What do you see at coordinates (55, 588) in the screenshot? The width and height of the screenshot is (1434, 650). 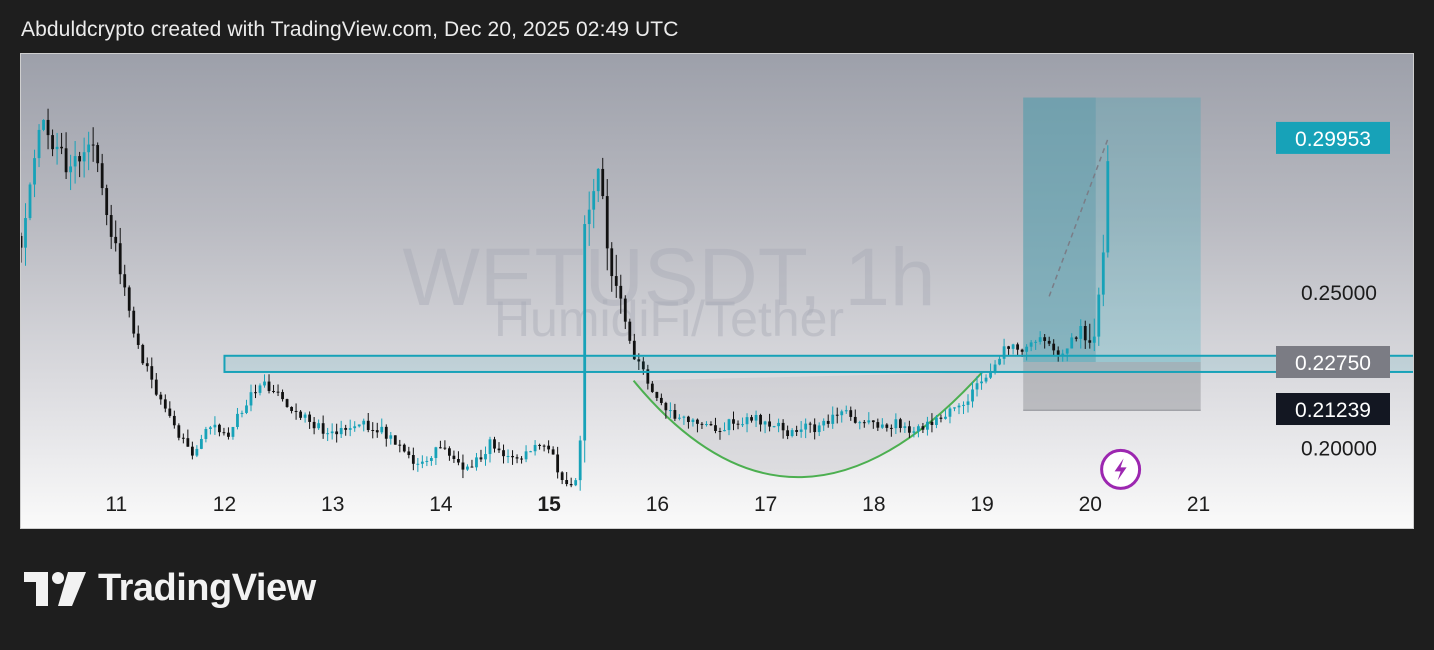 I see `tradingview-logo-icon` at bounding box center [55, 588].